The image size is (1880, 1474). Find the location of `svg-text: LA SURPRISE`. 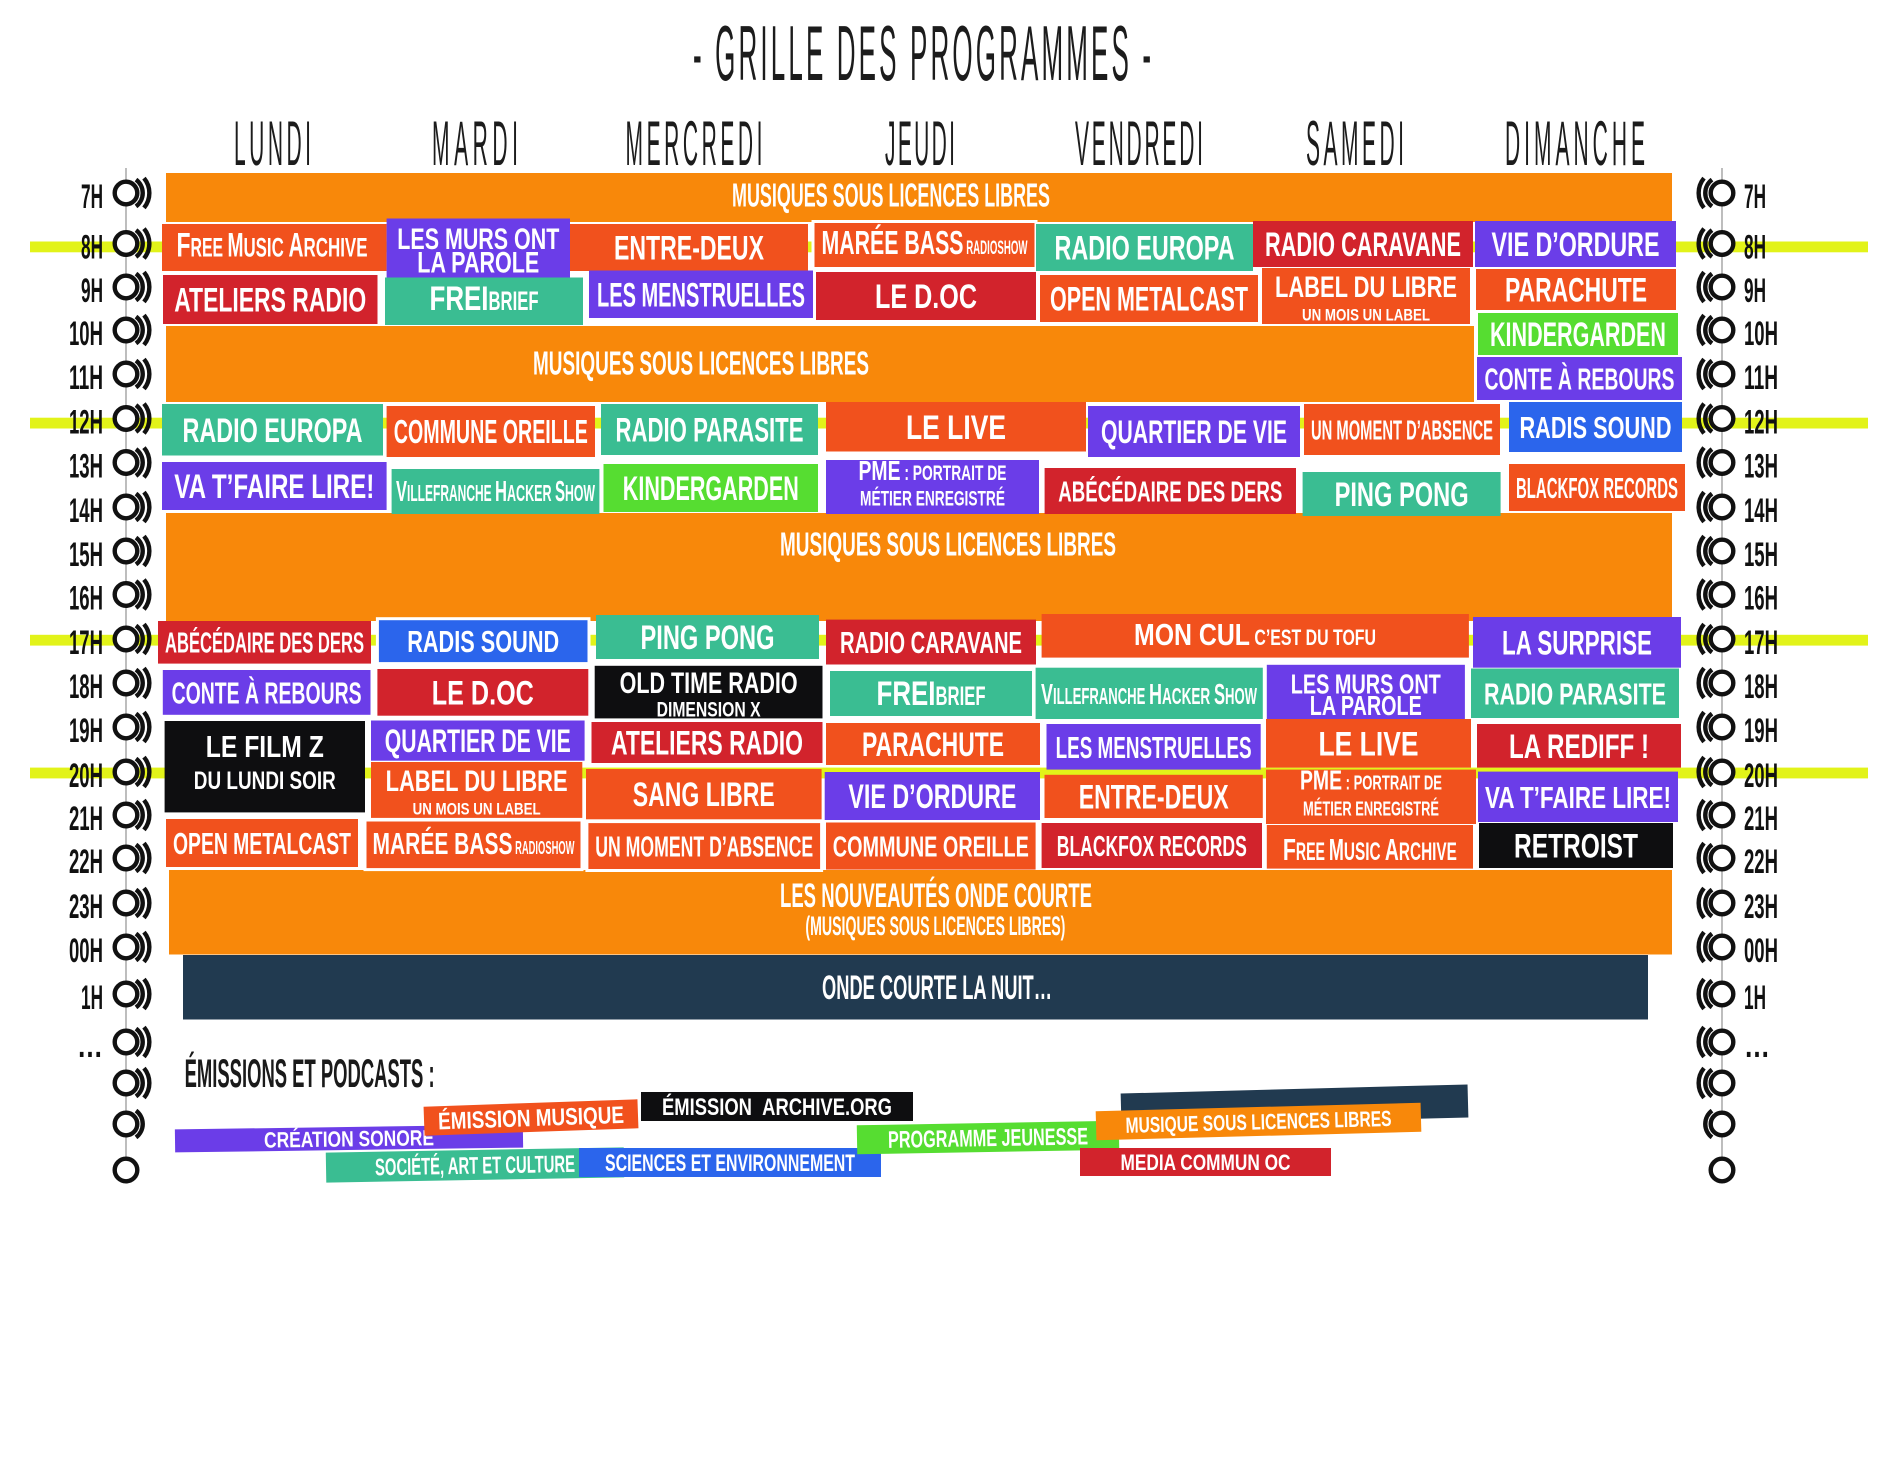

svg-text: LA SURPRISE is located at coordinates (1577, 643).